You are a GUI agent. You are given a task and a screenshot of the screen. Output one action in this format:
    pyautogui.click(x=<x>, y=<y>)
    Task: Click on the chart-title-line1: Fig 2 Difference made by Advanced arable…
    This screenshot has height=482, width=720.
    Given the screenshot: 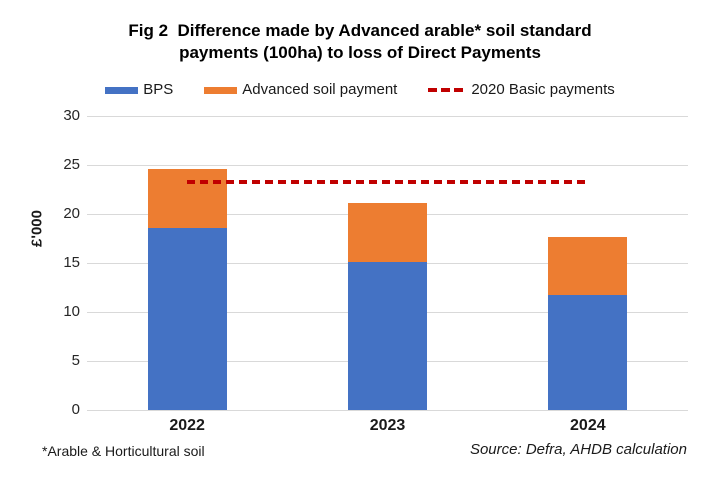 What is the action you would take?
    pyautogui.click(x=360, y=30)
    